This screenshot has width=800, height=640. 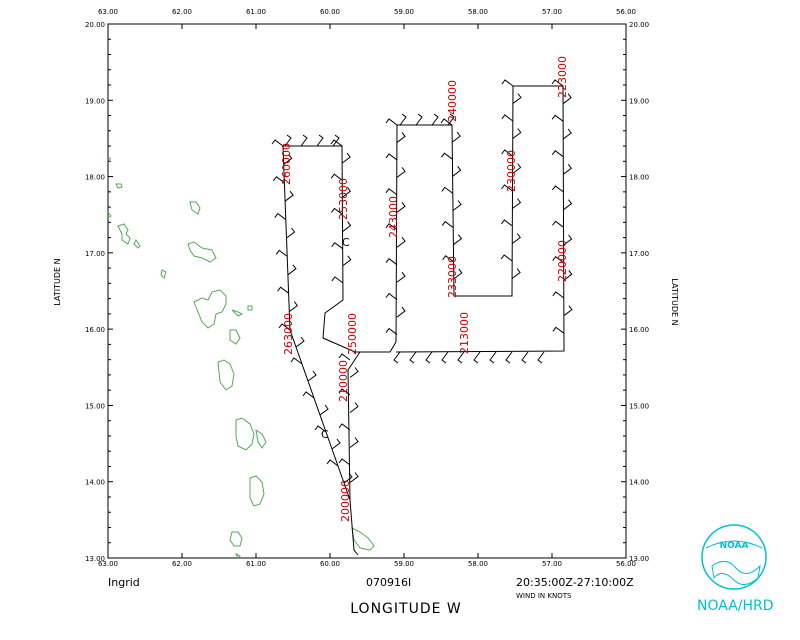 I want to click on lon-tick-label: 61.00, so click(x=256, y=564).